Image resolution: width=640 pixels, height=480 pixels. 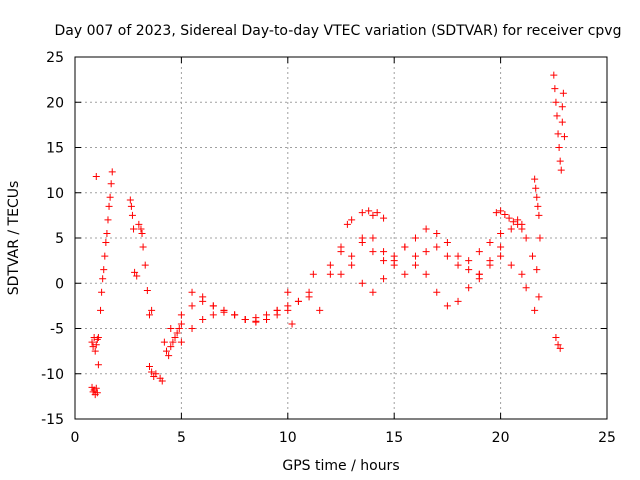 What do you see at coordinates (343, 438) in the screenshot?
I see `x-tick-labels: 0 5 10 15 20 25` at bounding box center [343, 438].